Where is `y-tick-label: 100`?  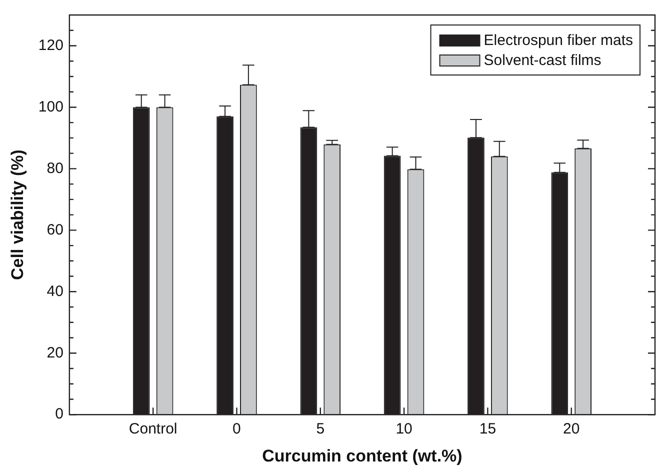
y-tick-label: 100 is located at coordinates (51, 107).